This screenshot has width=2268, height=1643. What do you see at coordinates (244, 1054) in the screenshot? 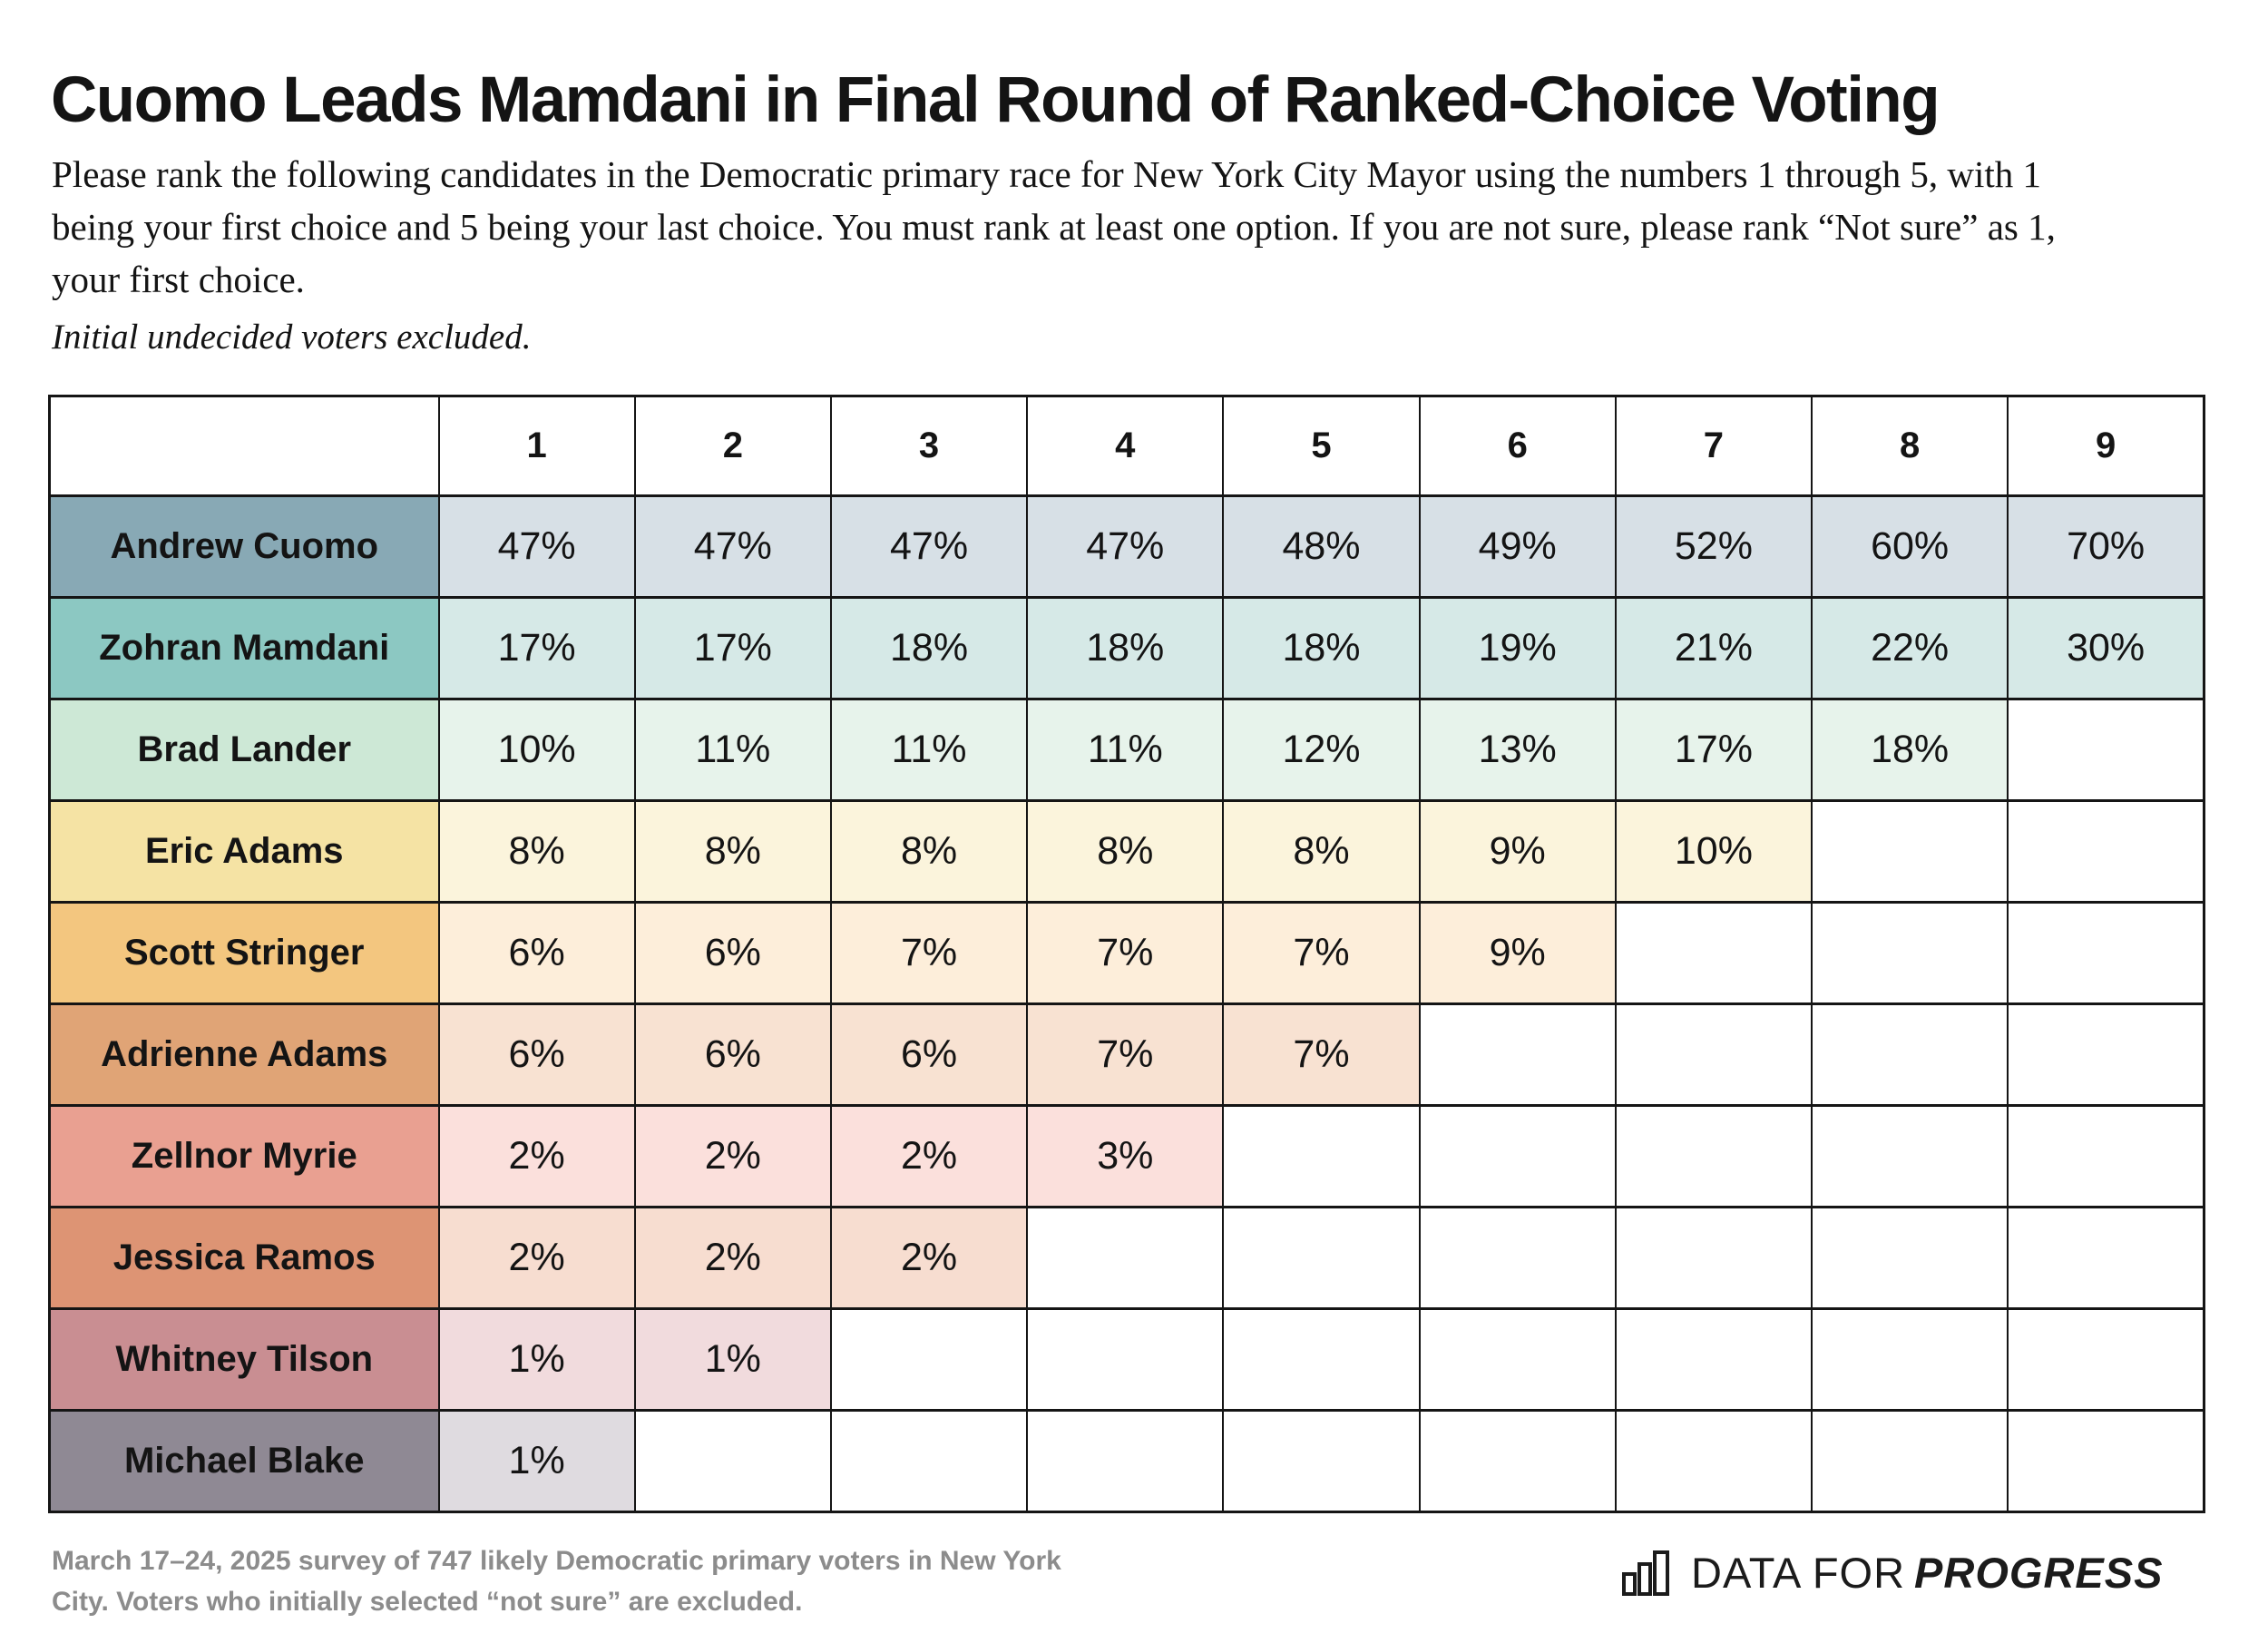
I see `candidate-name-cell: Adrienne Adams` at bounding box center [244, 1054].